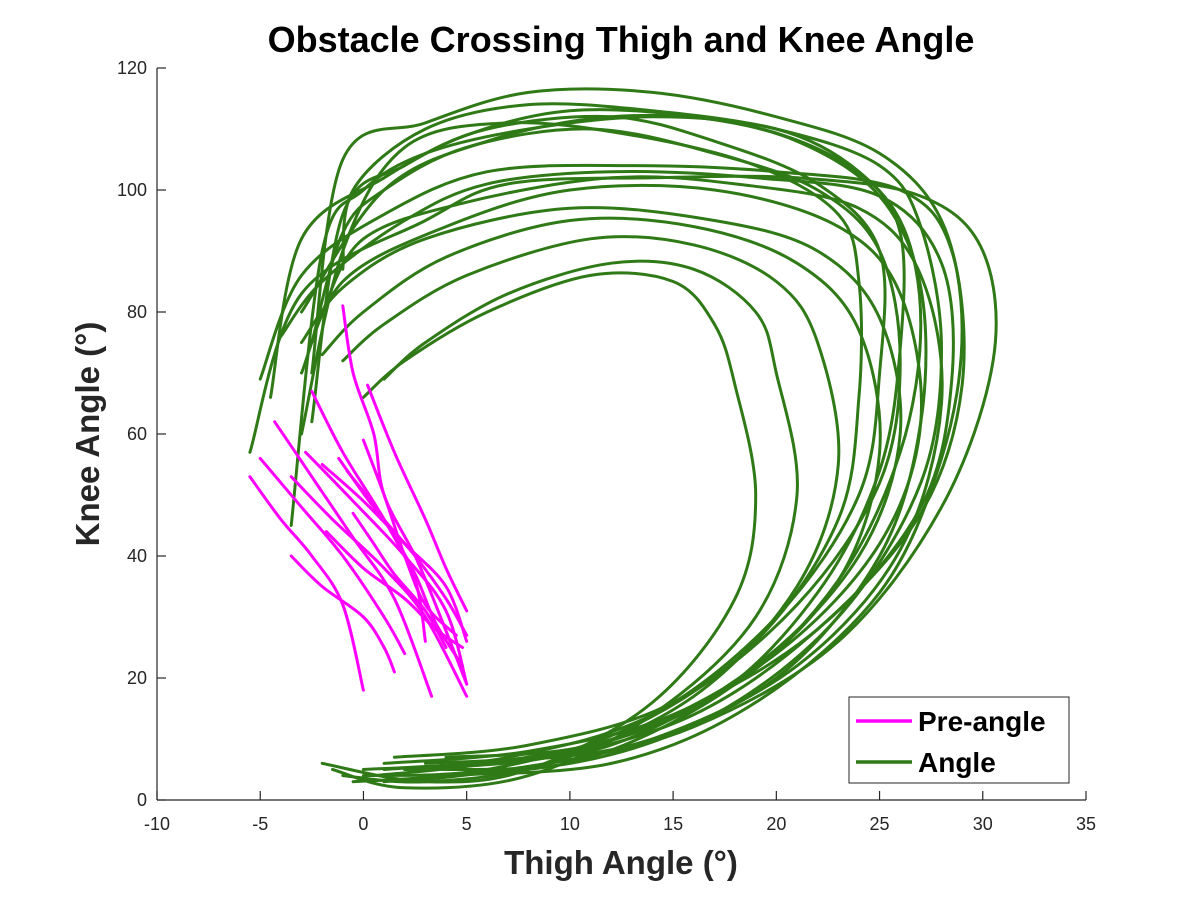 Image resolution: width=1200 pixels, height=900 pixels. Describe the element at coordinates (363, 824) in the screenshot. I see `x-tick-label: 0` at that location.